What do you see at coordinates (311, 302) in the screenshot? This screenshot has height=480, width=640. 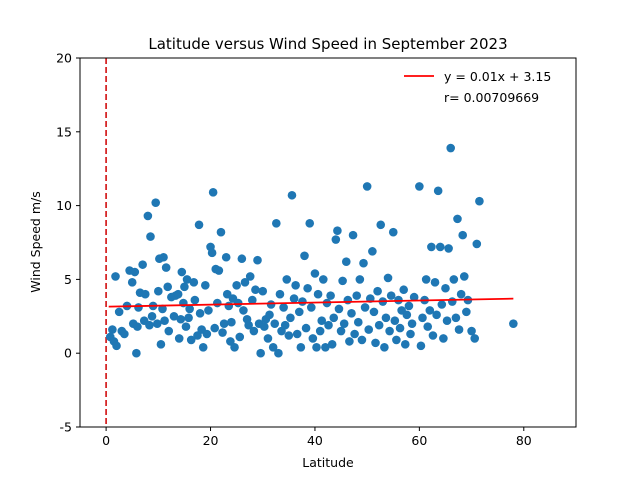 I see `regression-line` at bounding box center [311, 302].